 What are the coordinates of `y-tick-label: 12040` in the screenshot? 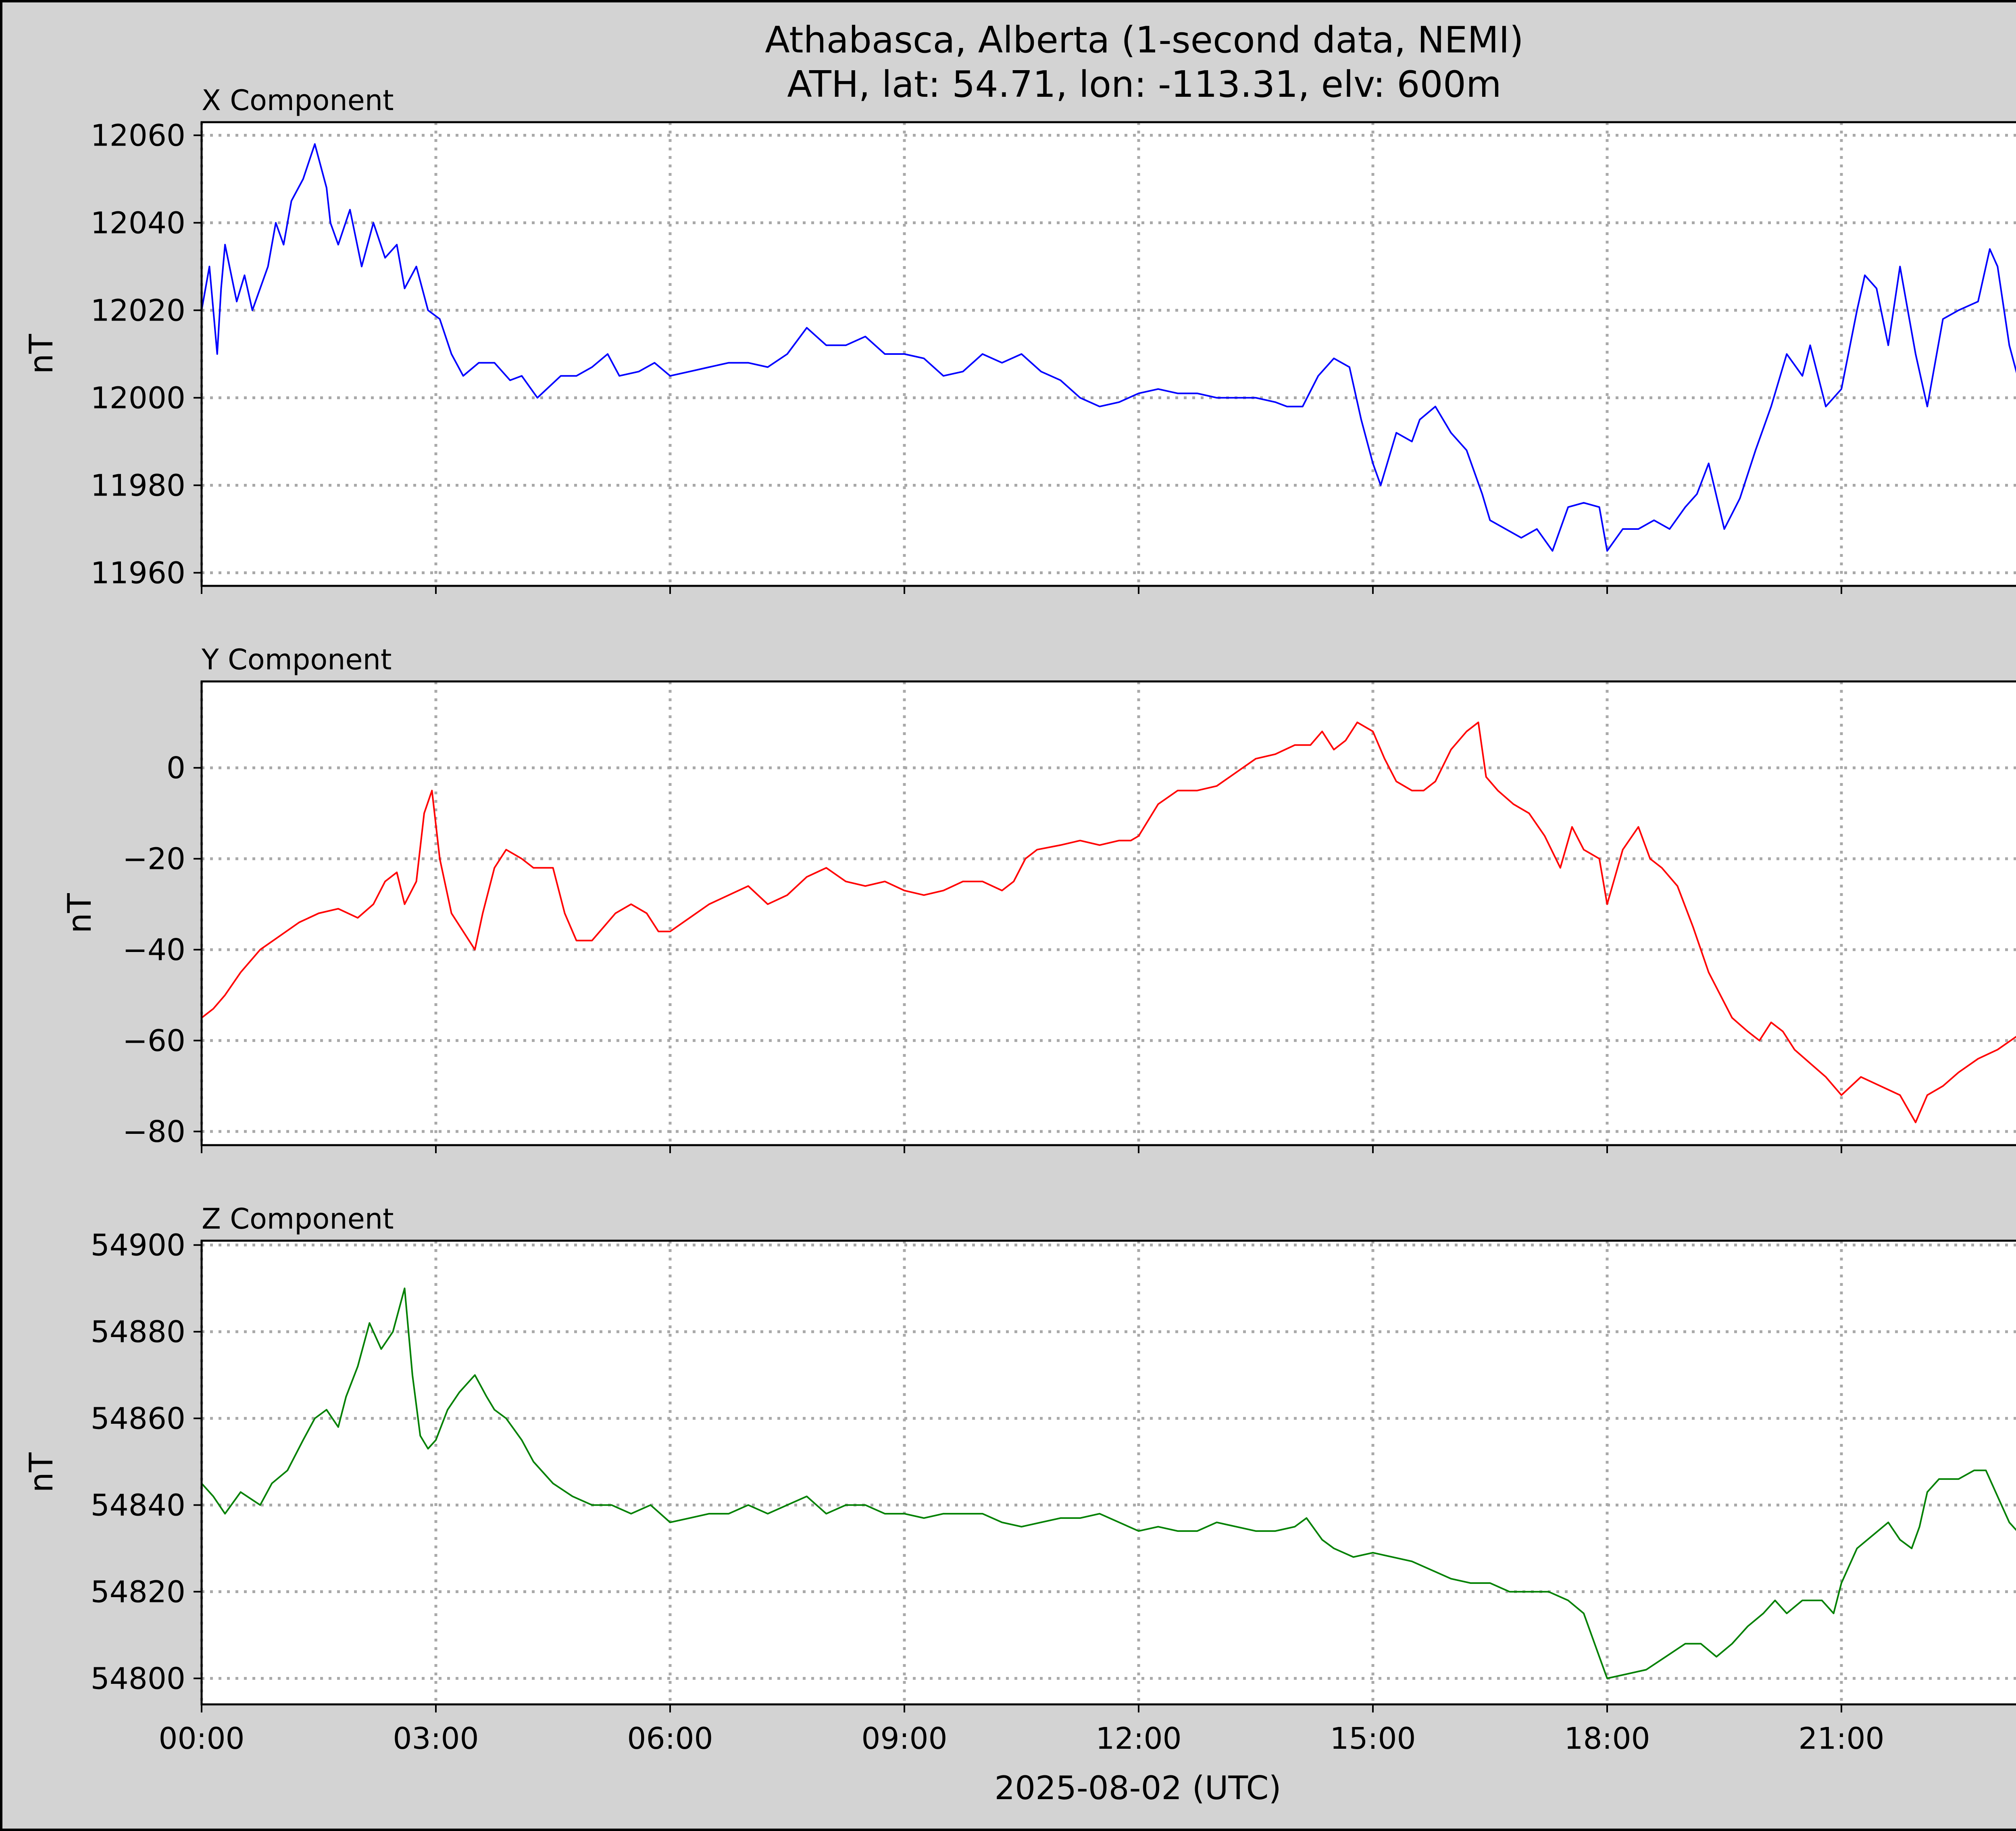 It's located at (138, 223).